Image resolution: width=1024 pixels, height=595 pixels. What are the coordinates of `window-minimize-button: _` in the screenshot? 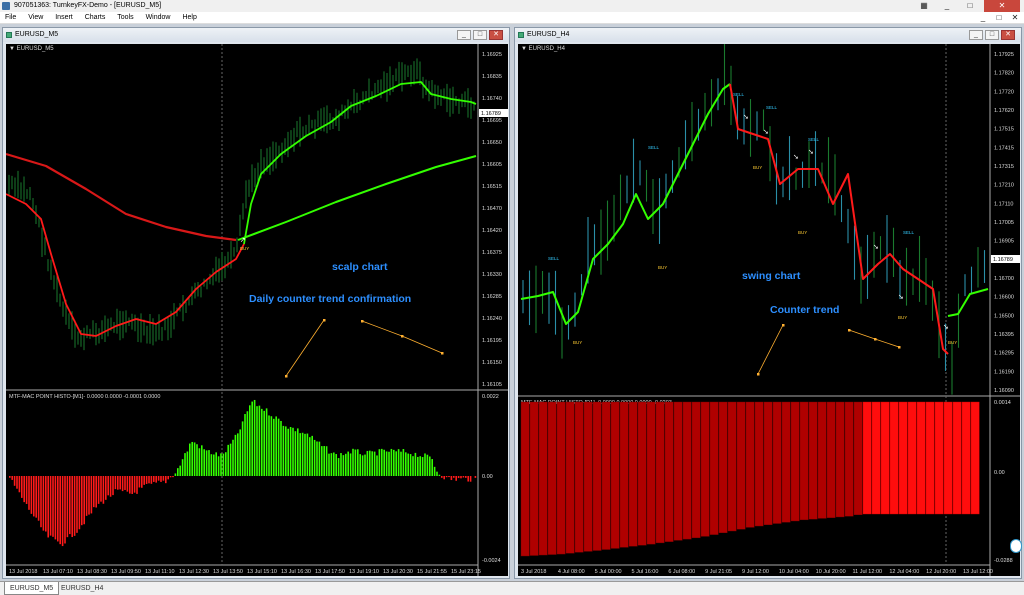 It's located at (947, 5).